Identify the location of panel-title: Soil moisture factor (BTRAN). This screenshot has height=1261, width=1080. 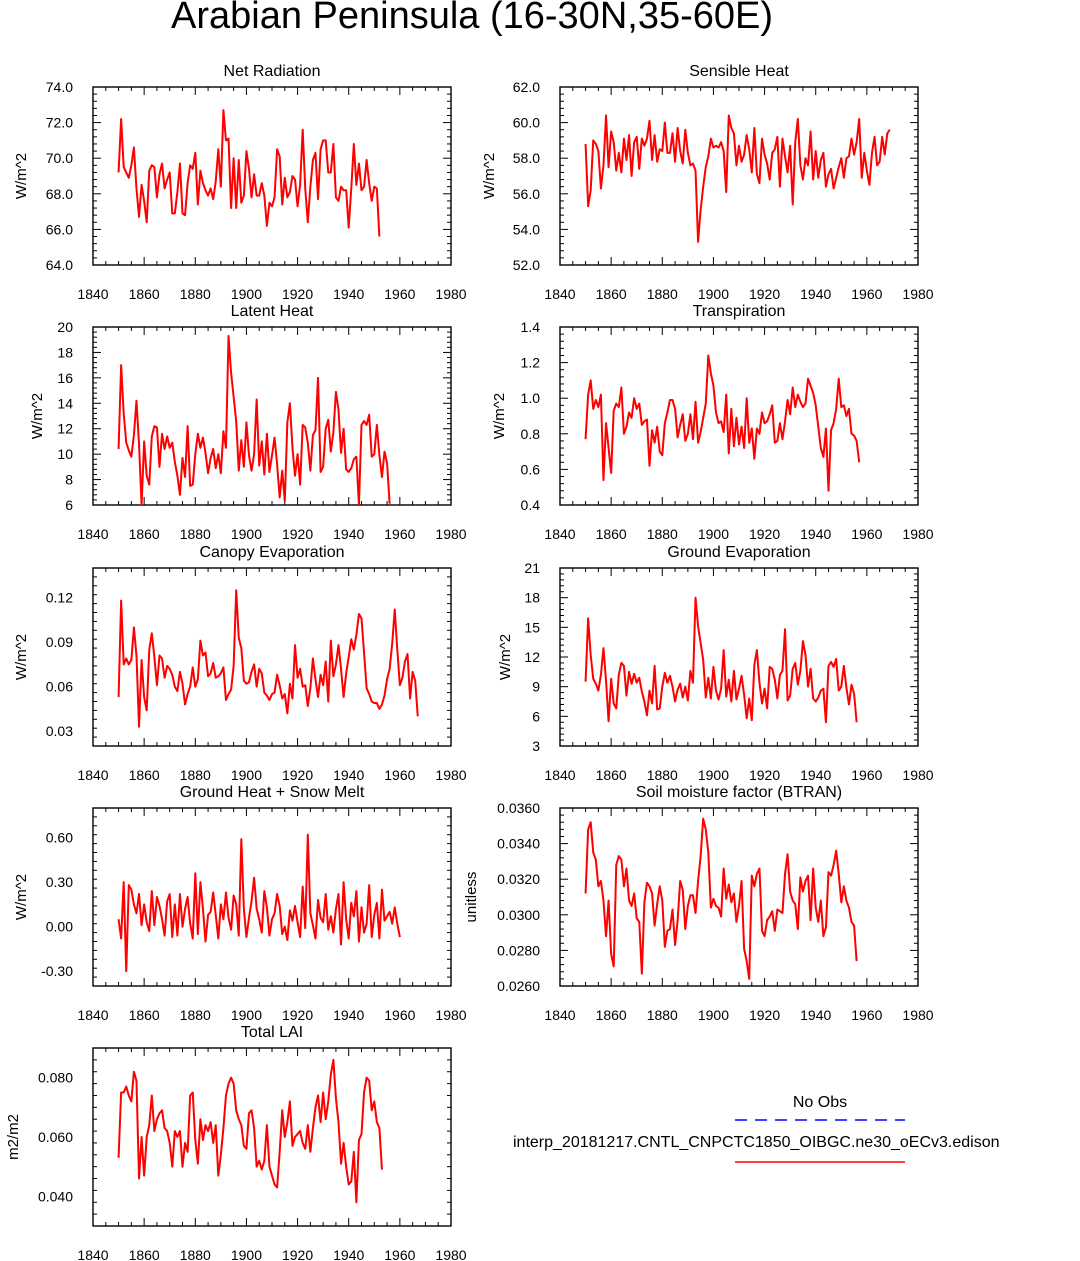
(739, 792).